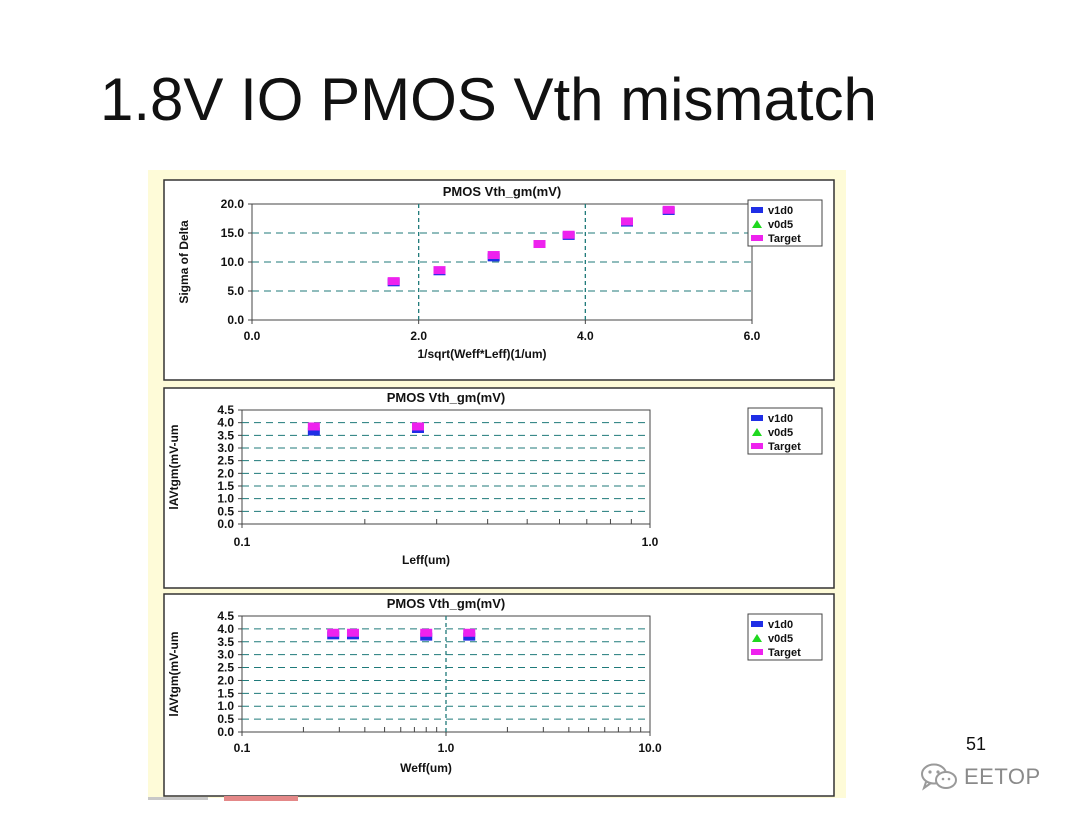 This screenshot has height=821, width=1080. Describe the element at coordinates (650, 748) in the screenshot. I see `x-tick-label: 10.0` at that location.